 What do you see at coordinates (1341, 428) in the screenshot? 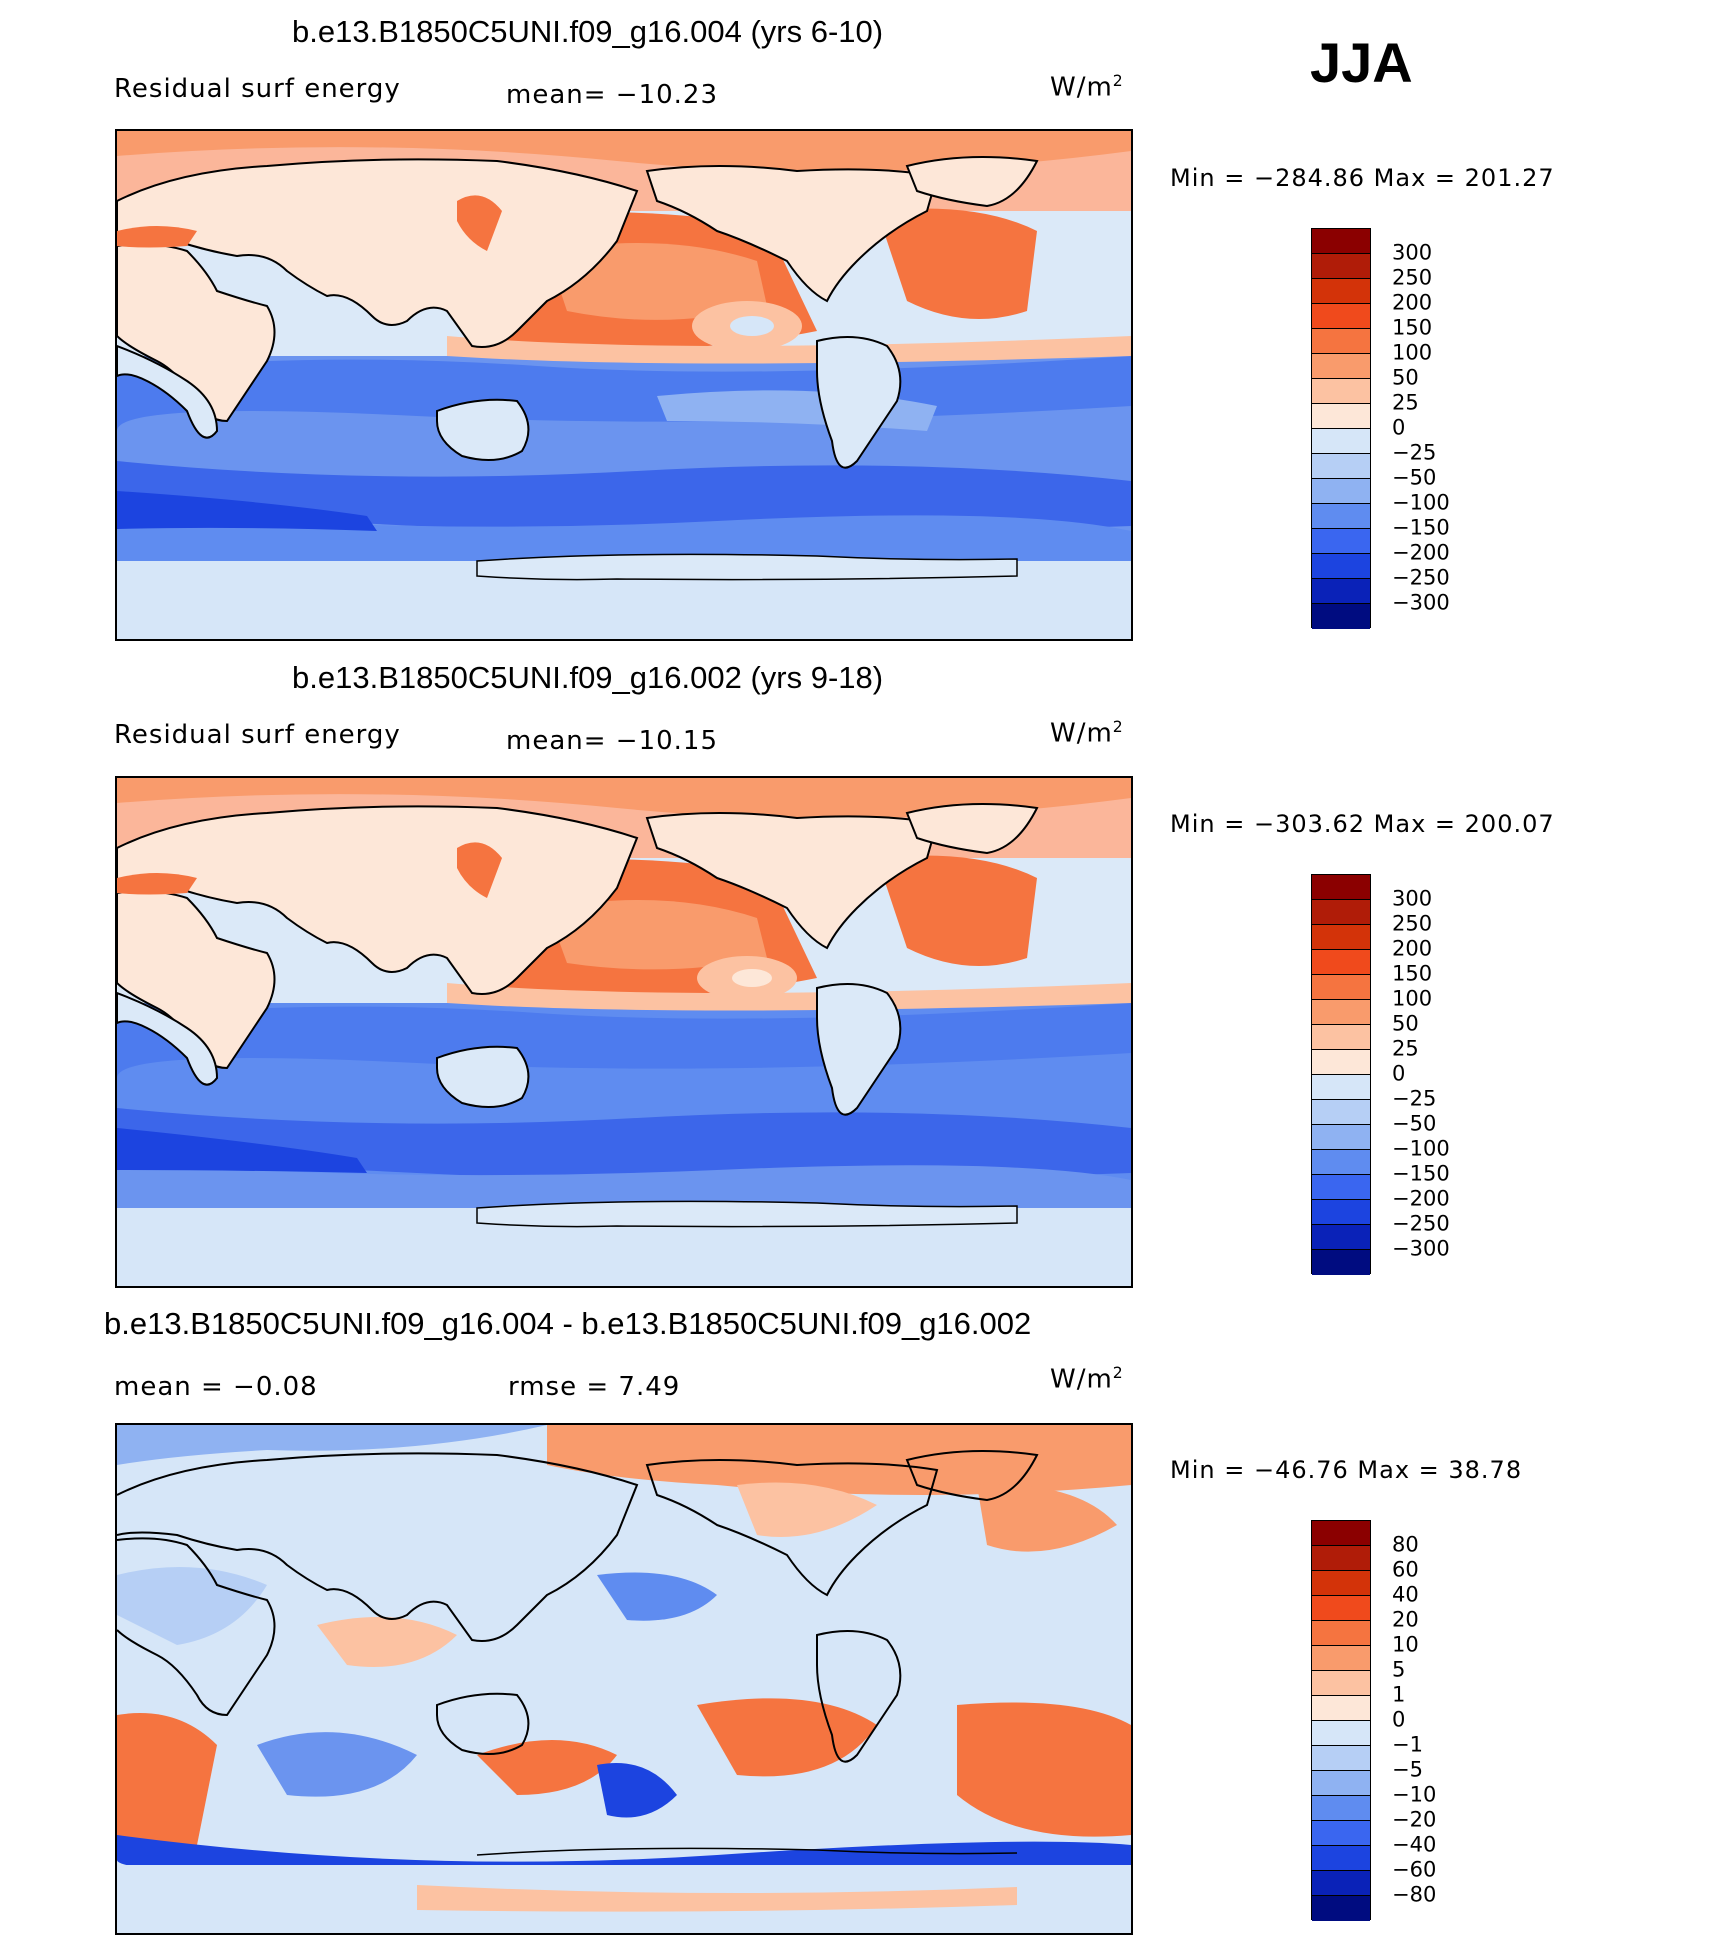
I see `panel1-colorbar` at bounding box center [1341, 428].